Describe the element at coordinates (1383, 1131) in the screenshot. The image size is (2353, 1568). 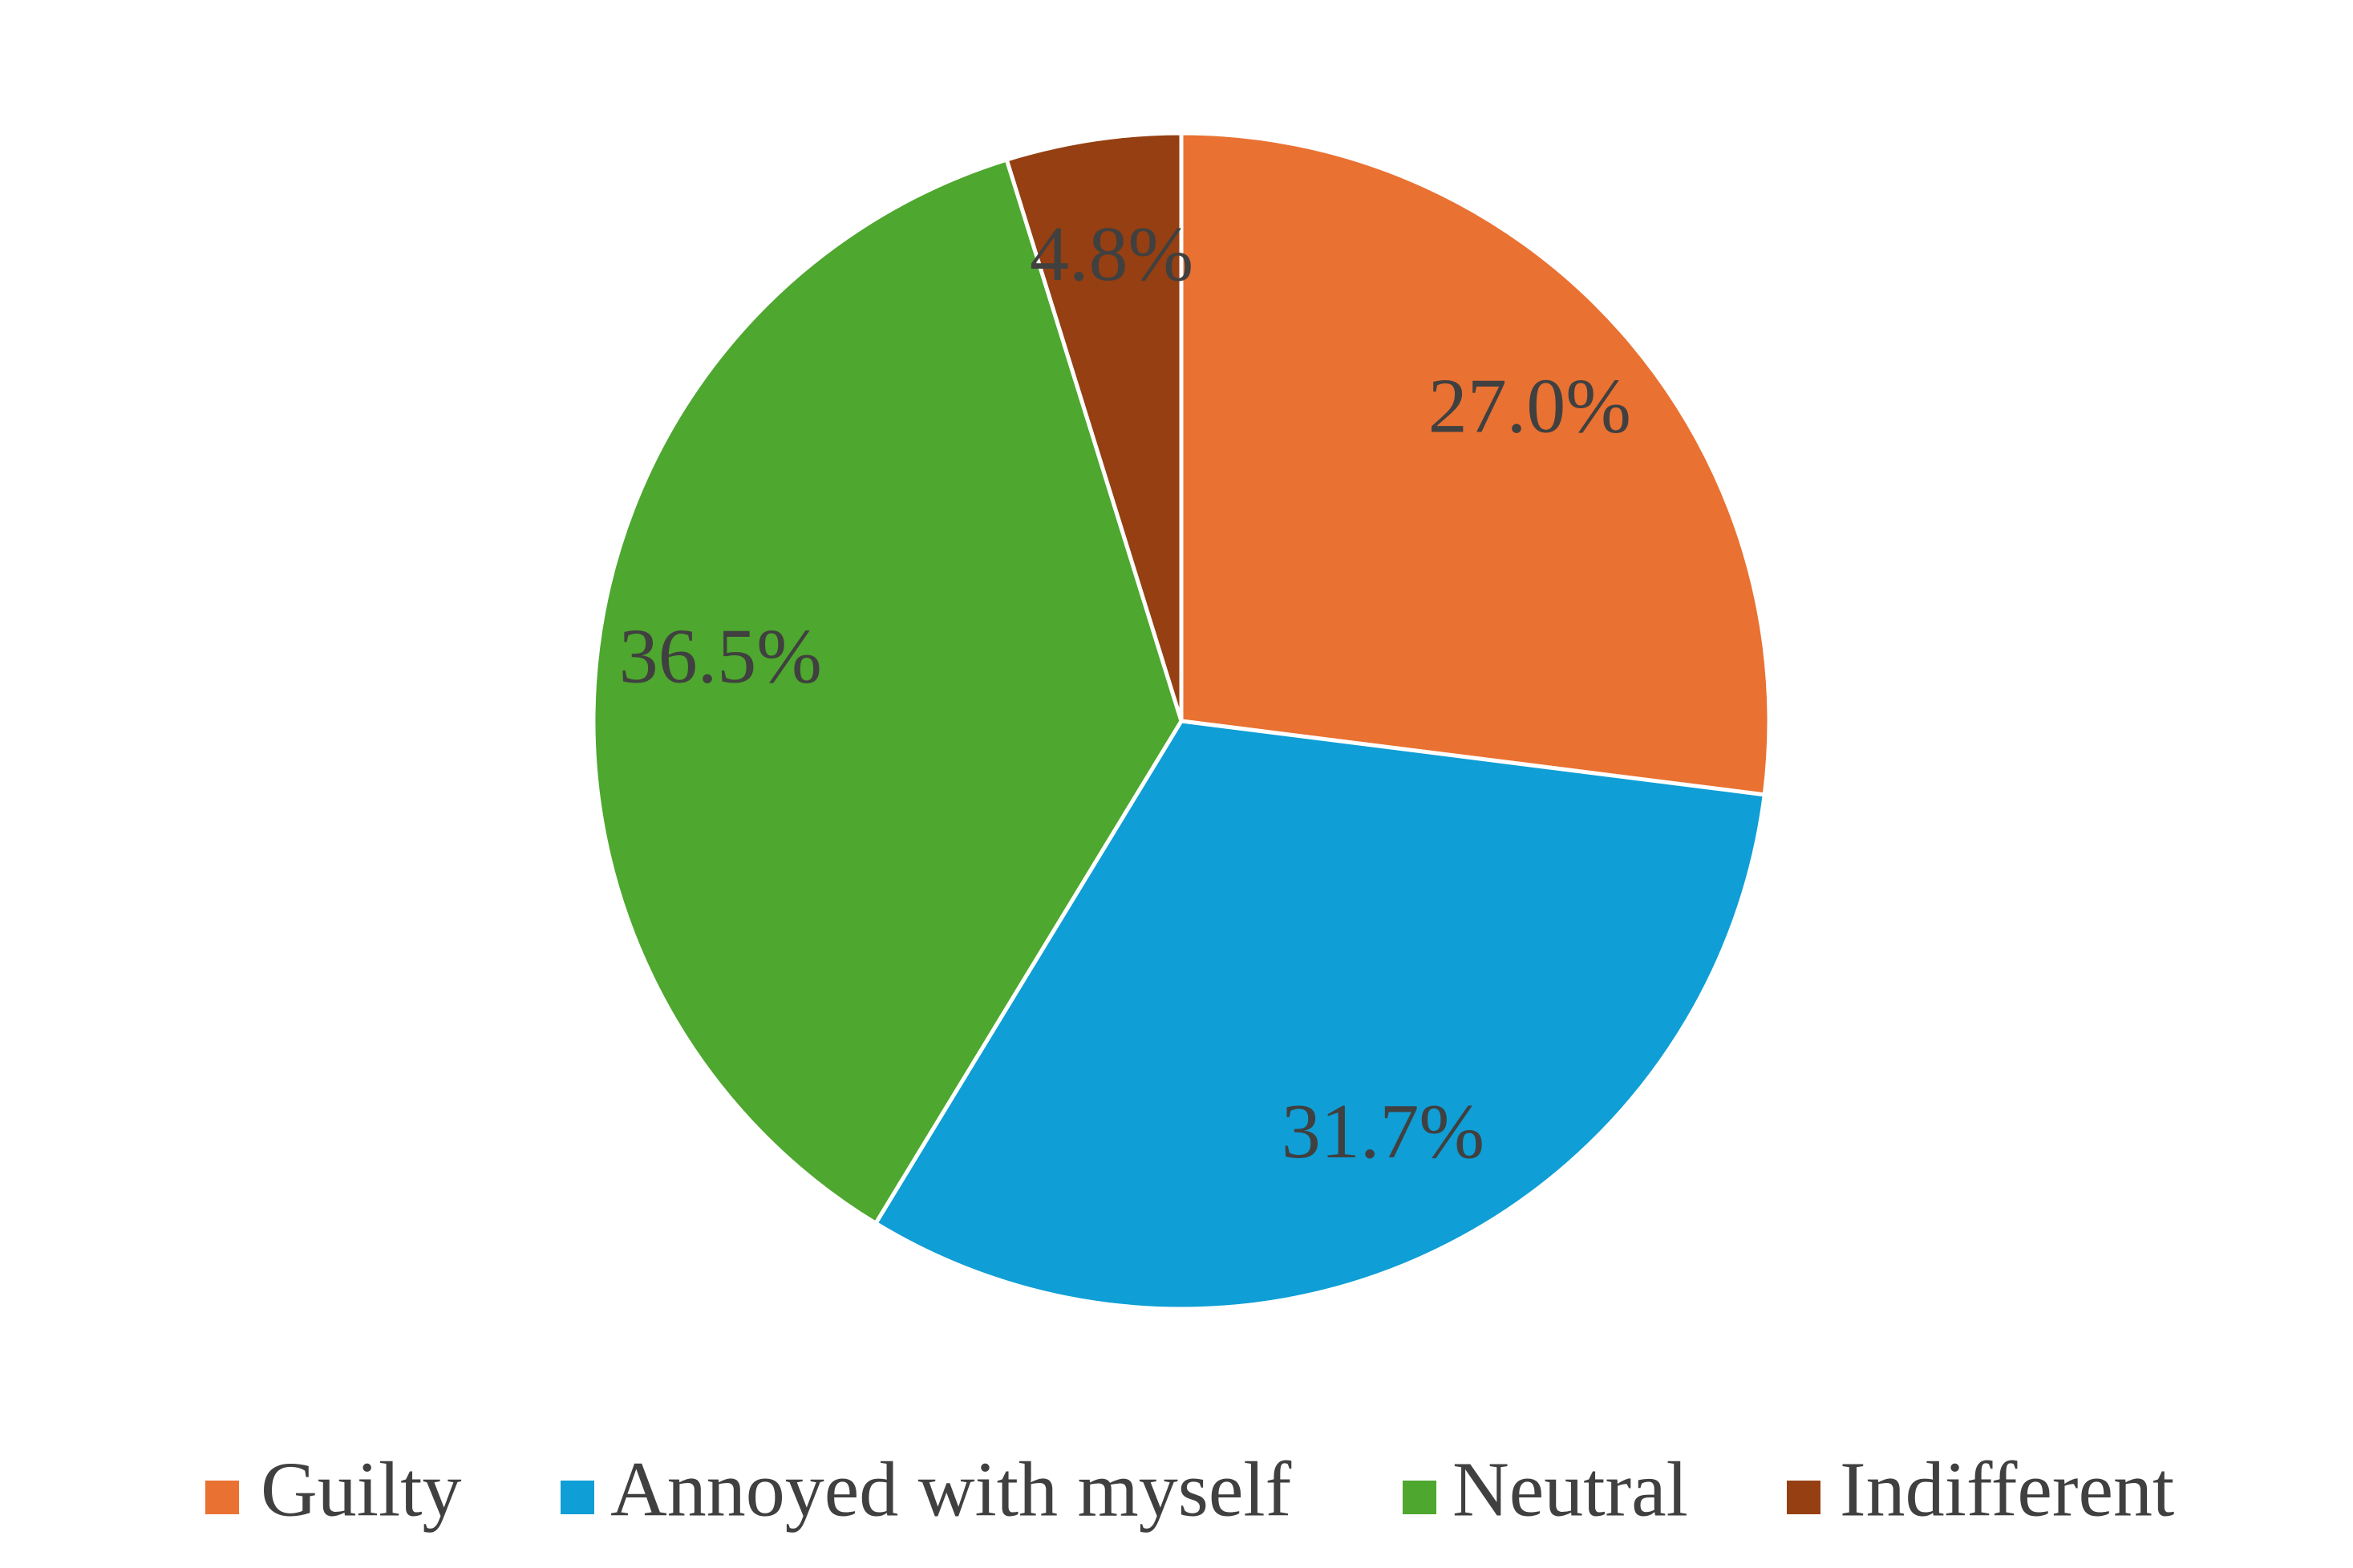
I see `data-label: 31.7%` at that location.